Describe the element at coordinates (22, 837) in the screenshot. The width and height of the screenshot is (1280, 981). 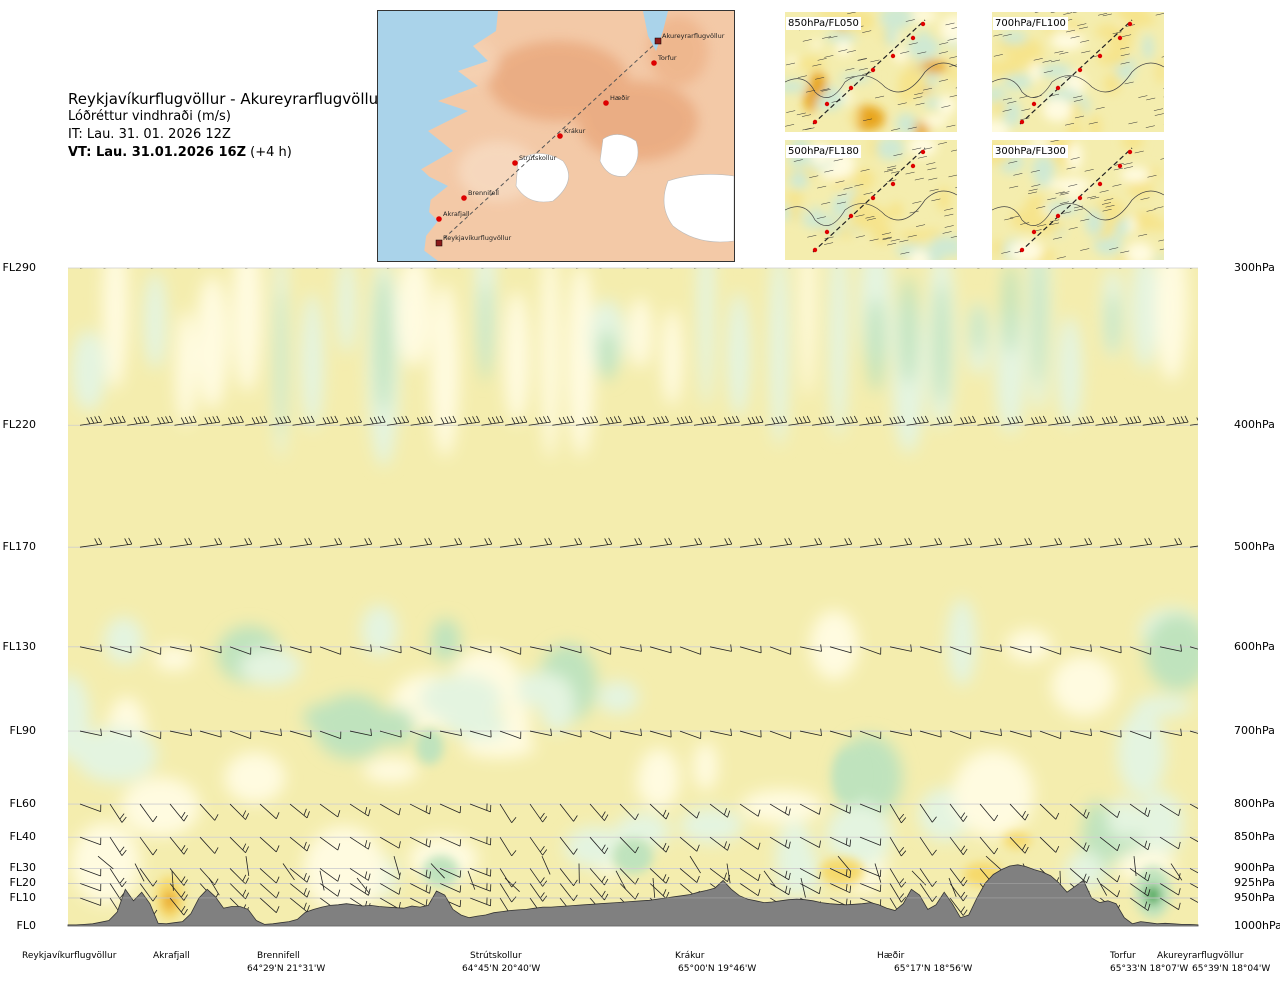
I see `flight-level-label: FL40` at that location.